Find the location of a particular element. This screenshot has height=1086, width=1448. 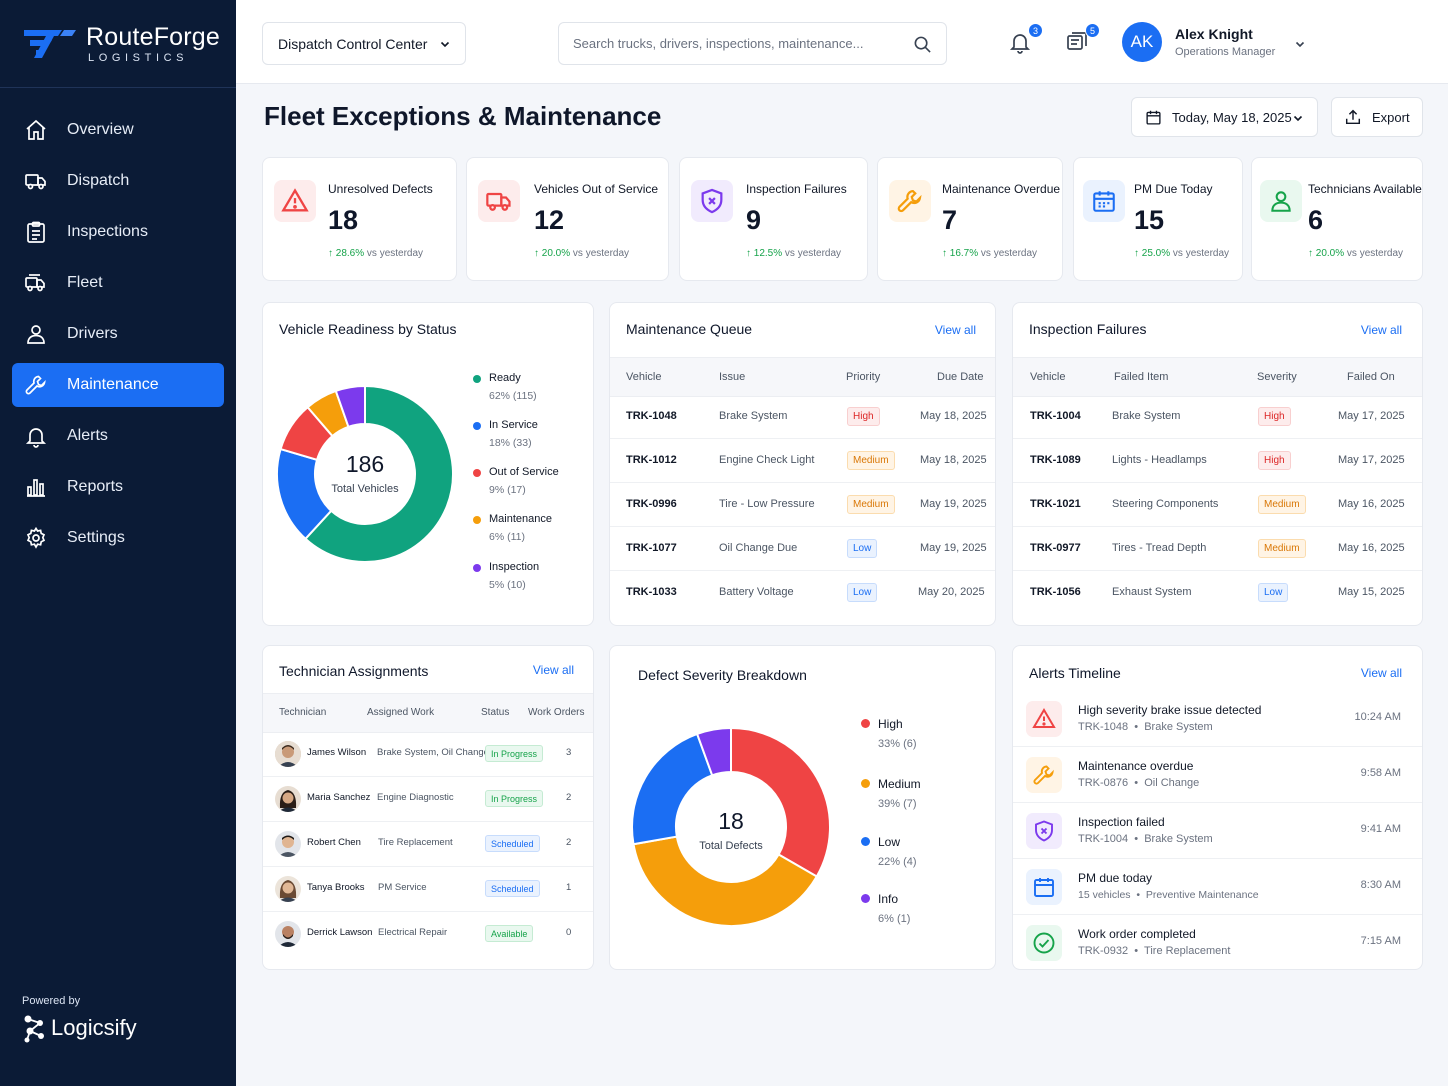

column-header: Technician is located at coordinates (303, 712).